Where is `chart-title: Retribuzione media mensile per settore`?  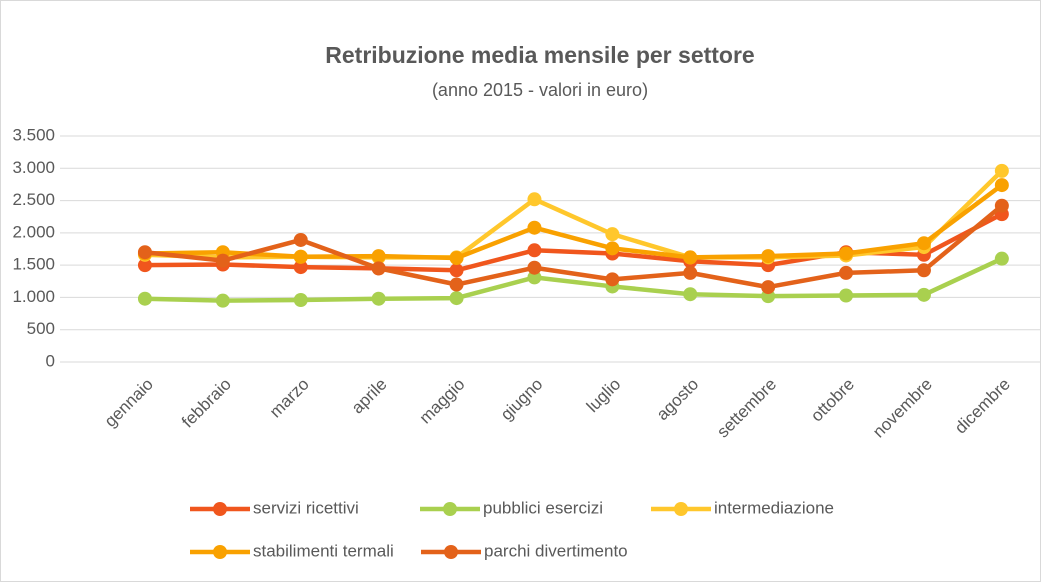 chart-title: Retribuzione media mensile per settore is located at coordinates (539, 55).